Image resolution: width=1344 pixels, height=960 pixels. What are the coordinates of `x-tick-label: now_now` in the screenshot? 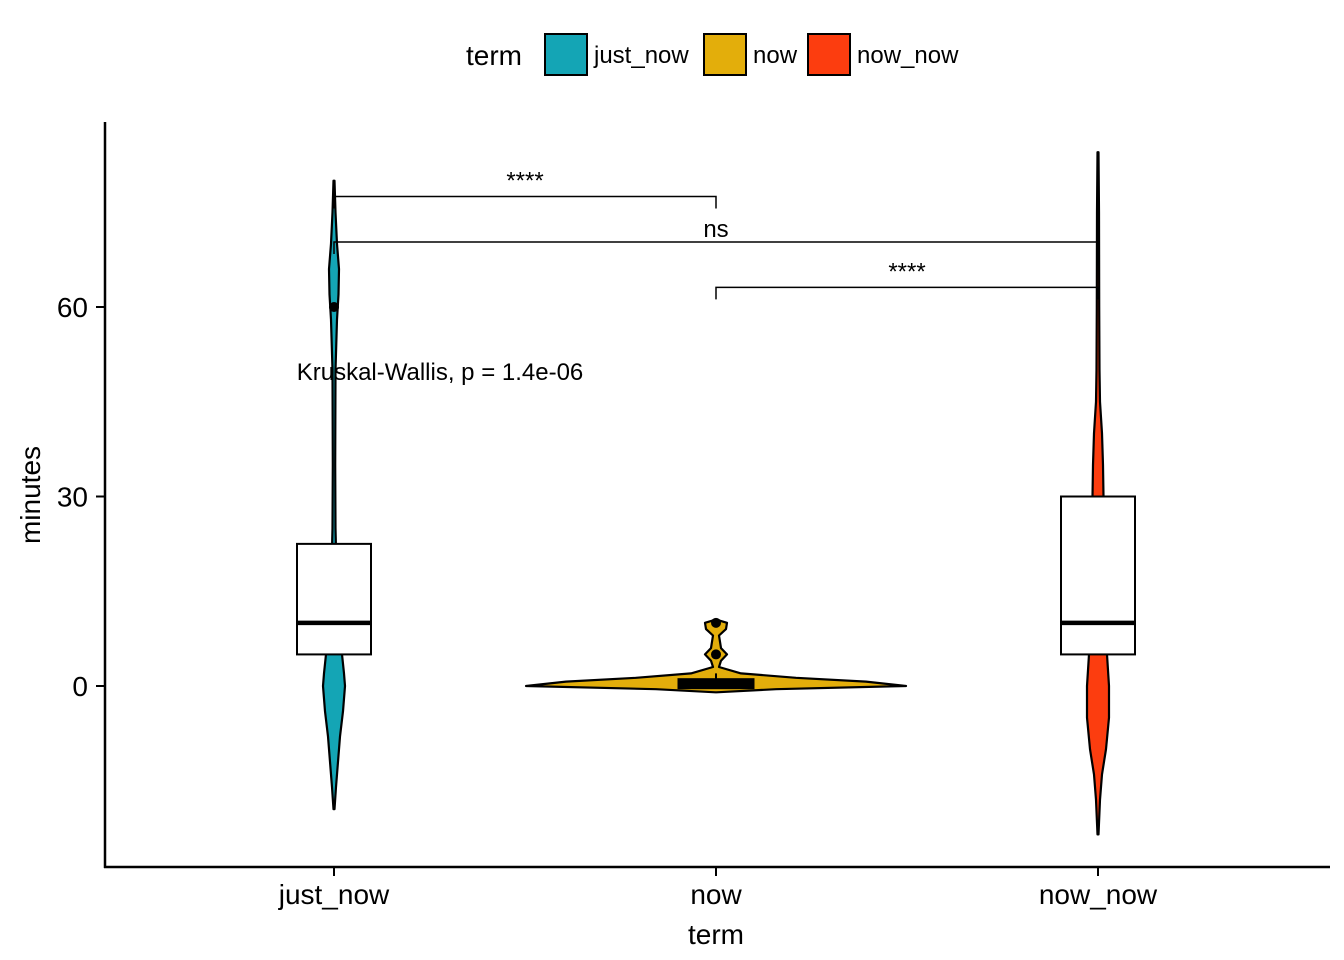 It's located at (1098, 894).